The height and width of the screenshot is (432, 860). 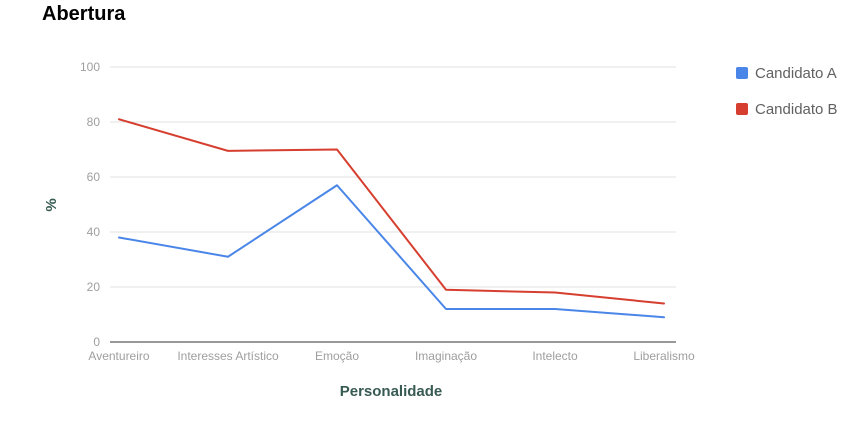 What do you see at coordinates (51, 204) in the screenshot?
I see `y-axis-title: %` at bounding box center [51, 204].